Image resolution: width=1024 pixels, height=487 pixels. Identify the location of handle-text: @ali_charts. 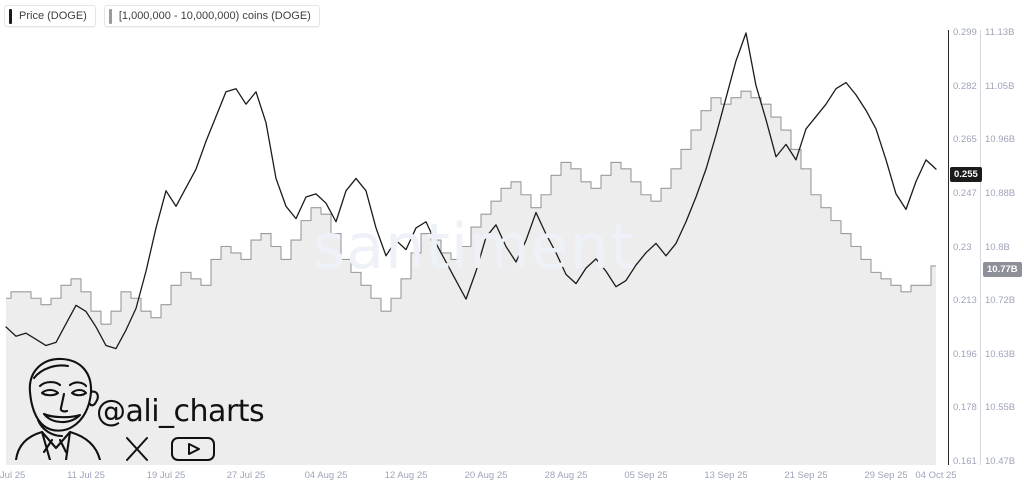
(180, 411).